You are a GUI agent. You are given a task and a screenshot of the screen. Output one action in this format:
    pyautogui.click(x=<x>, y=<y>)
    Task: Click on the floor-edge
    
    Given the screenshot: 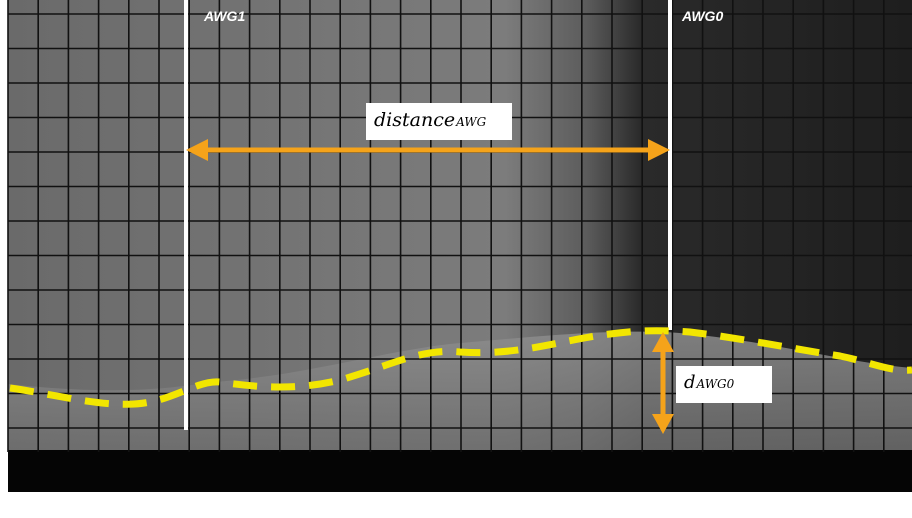 What is the action you would take?
    pyautogui.click(x=456, y=505)
    